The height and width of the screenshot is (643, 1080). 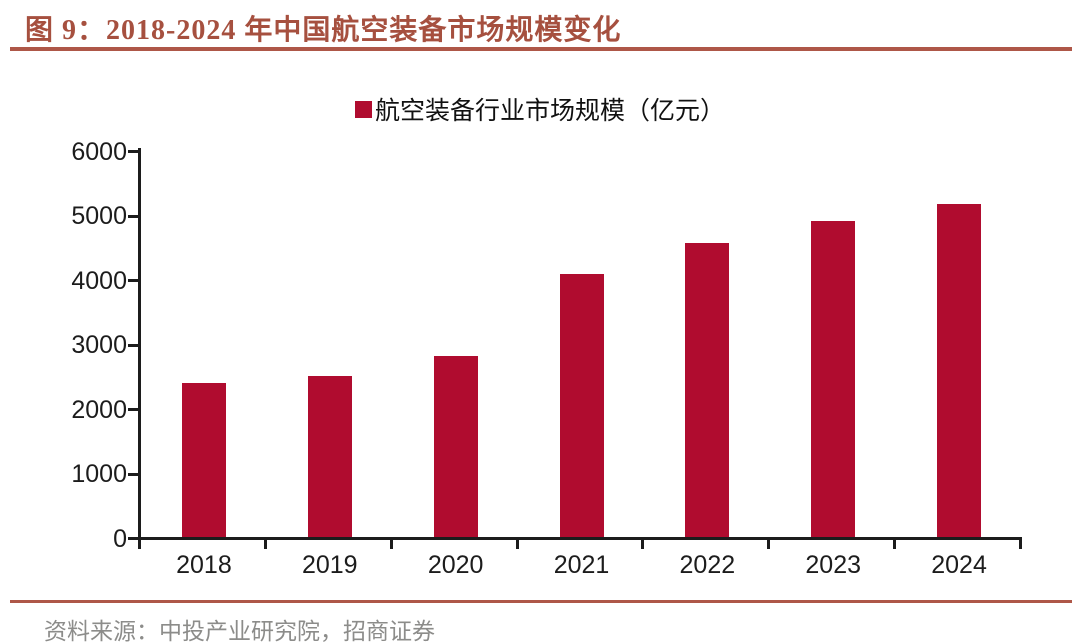 What do you see at coordinates (581, 565) in the screenshot?
I see `x-axis-label-2021: 2021` at bounding box center [581, 565].